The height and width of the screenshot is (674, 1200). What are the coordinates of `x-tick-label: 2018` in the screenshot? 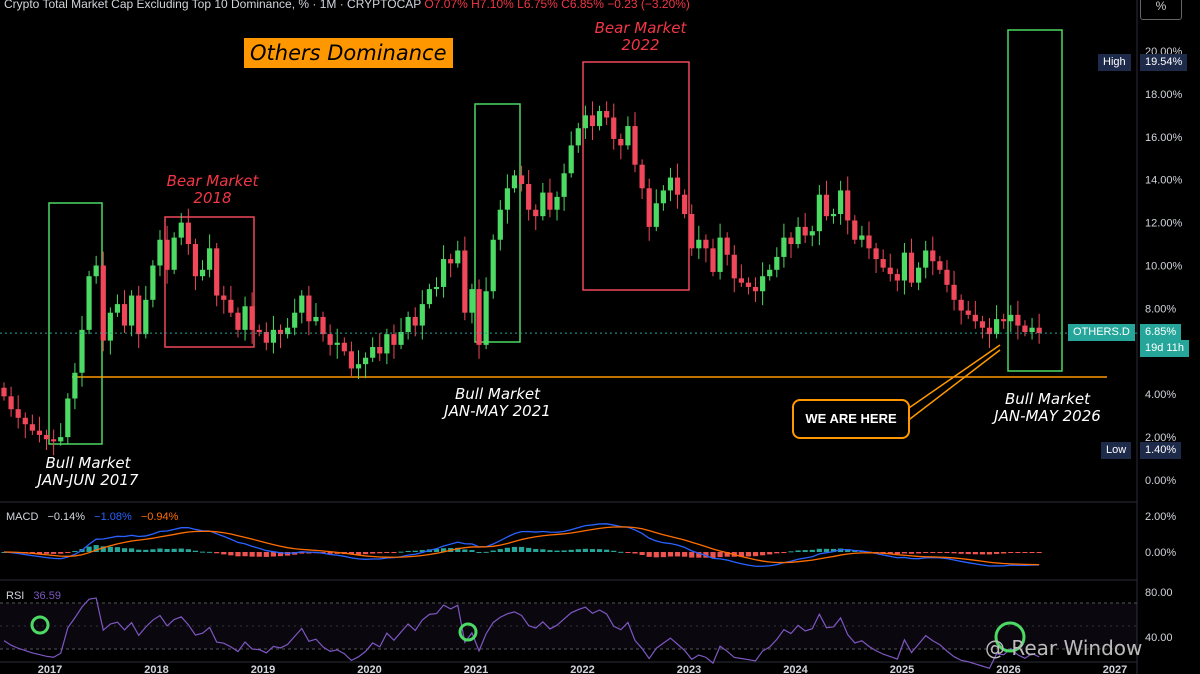 It's located at (156, 669).